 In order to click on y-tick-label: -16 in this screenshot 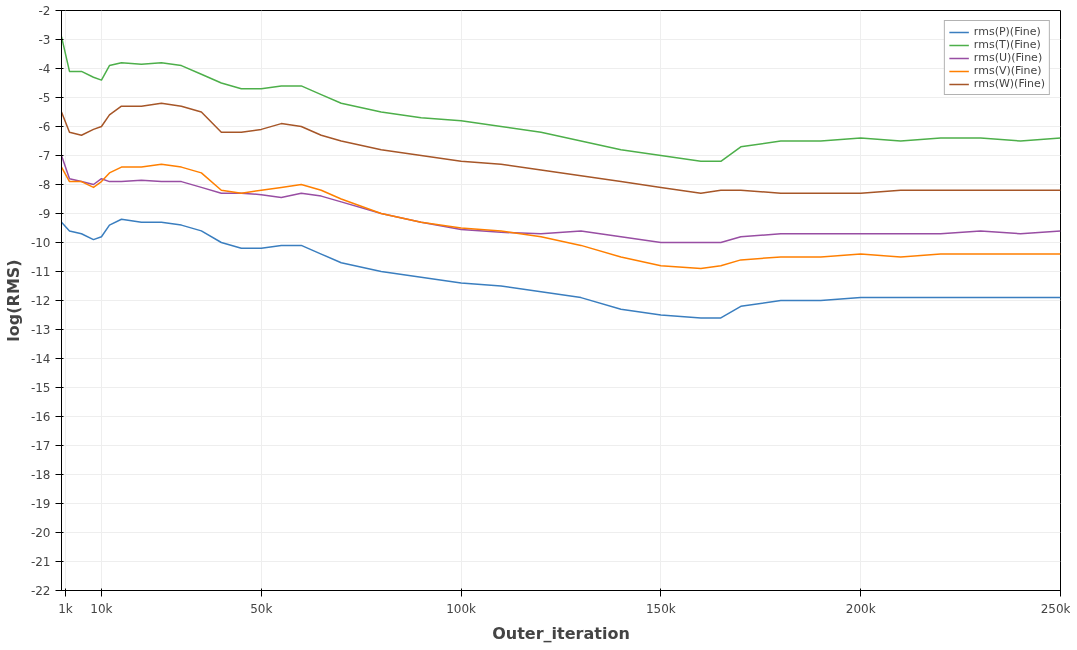, I will do `click(40, 417)`.